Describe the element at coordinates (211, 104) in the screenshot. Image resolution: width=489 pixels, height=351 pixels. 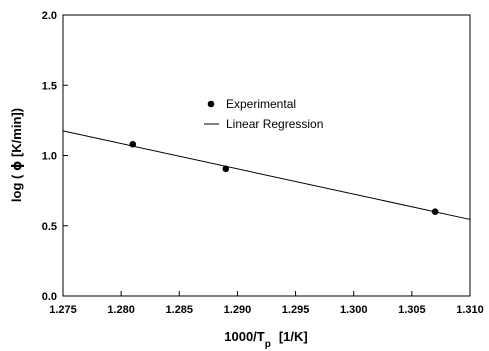
I see `legend-marker-experimental` at that location.